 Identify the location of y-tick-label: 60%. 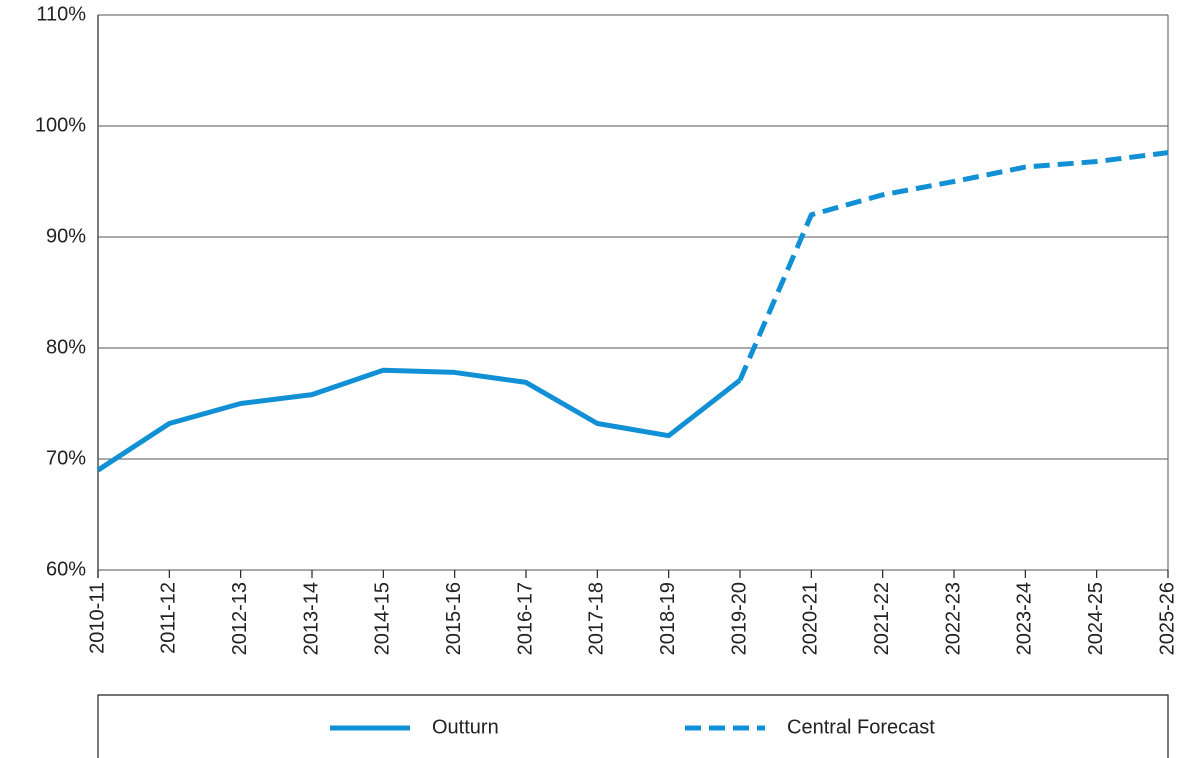
(66, 569).